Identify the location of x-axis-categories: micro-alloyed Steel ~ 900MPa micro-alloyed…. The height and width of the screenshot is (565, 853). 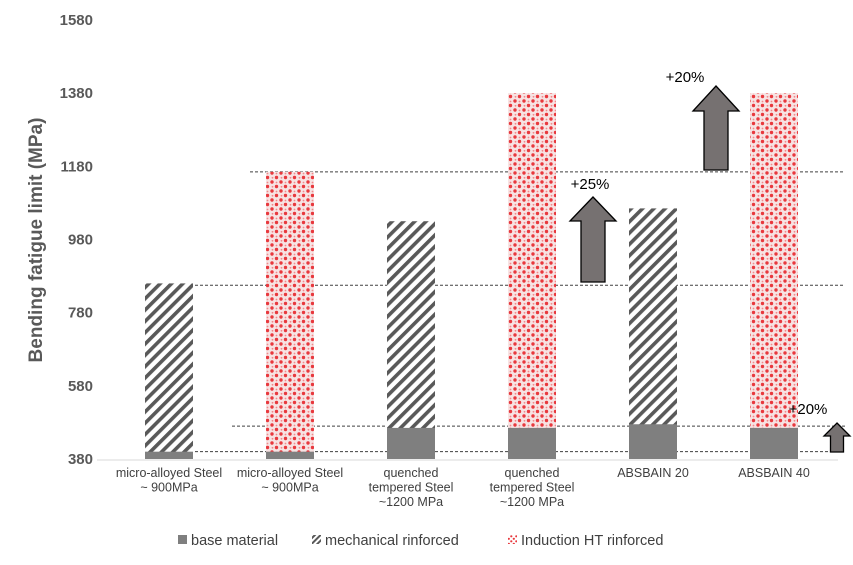
(463, 487).